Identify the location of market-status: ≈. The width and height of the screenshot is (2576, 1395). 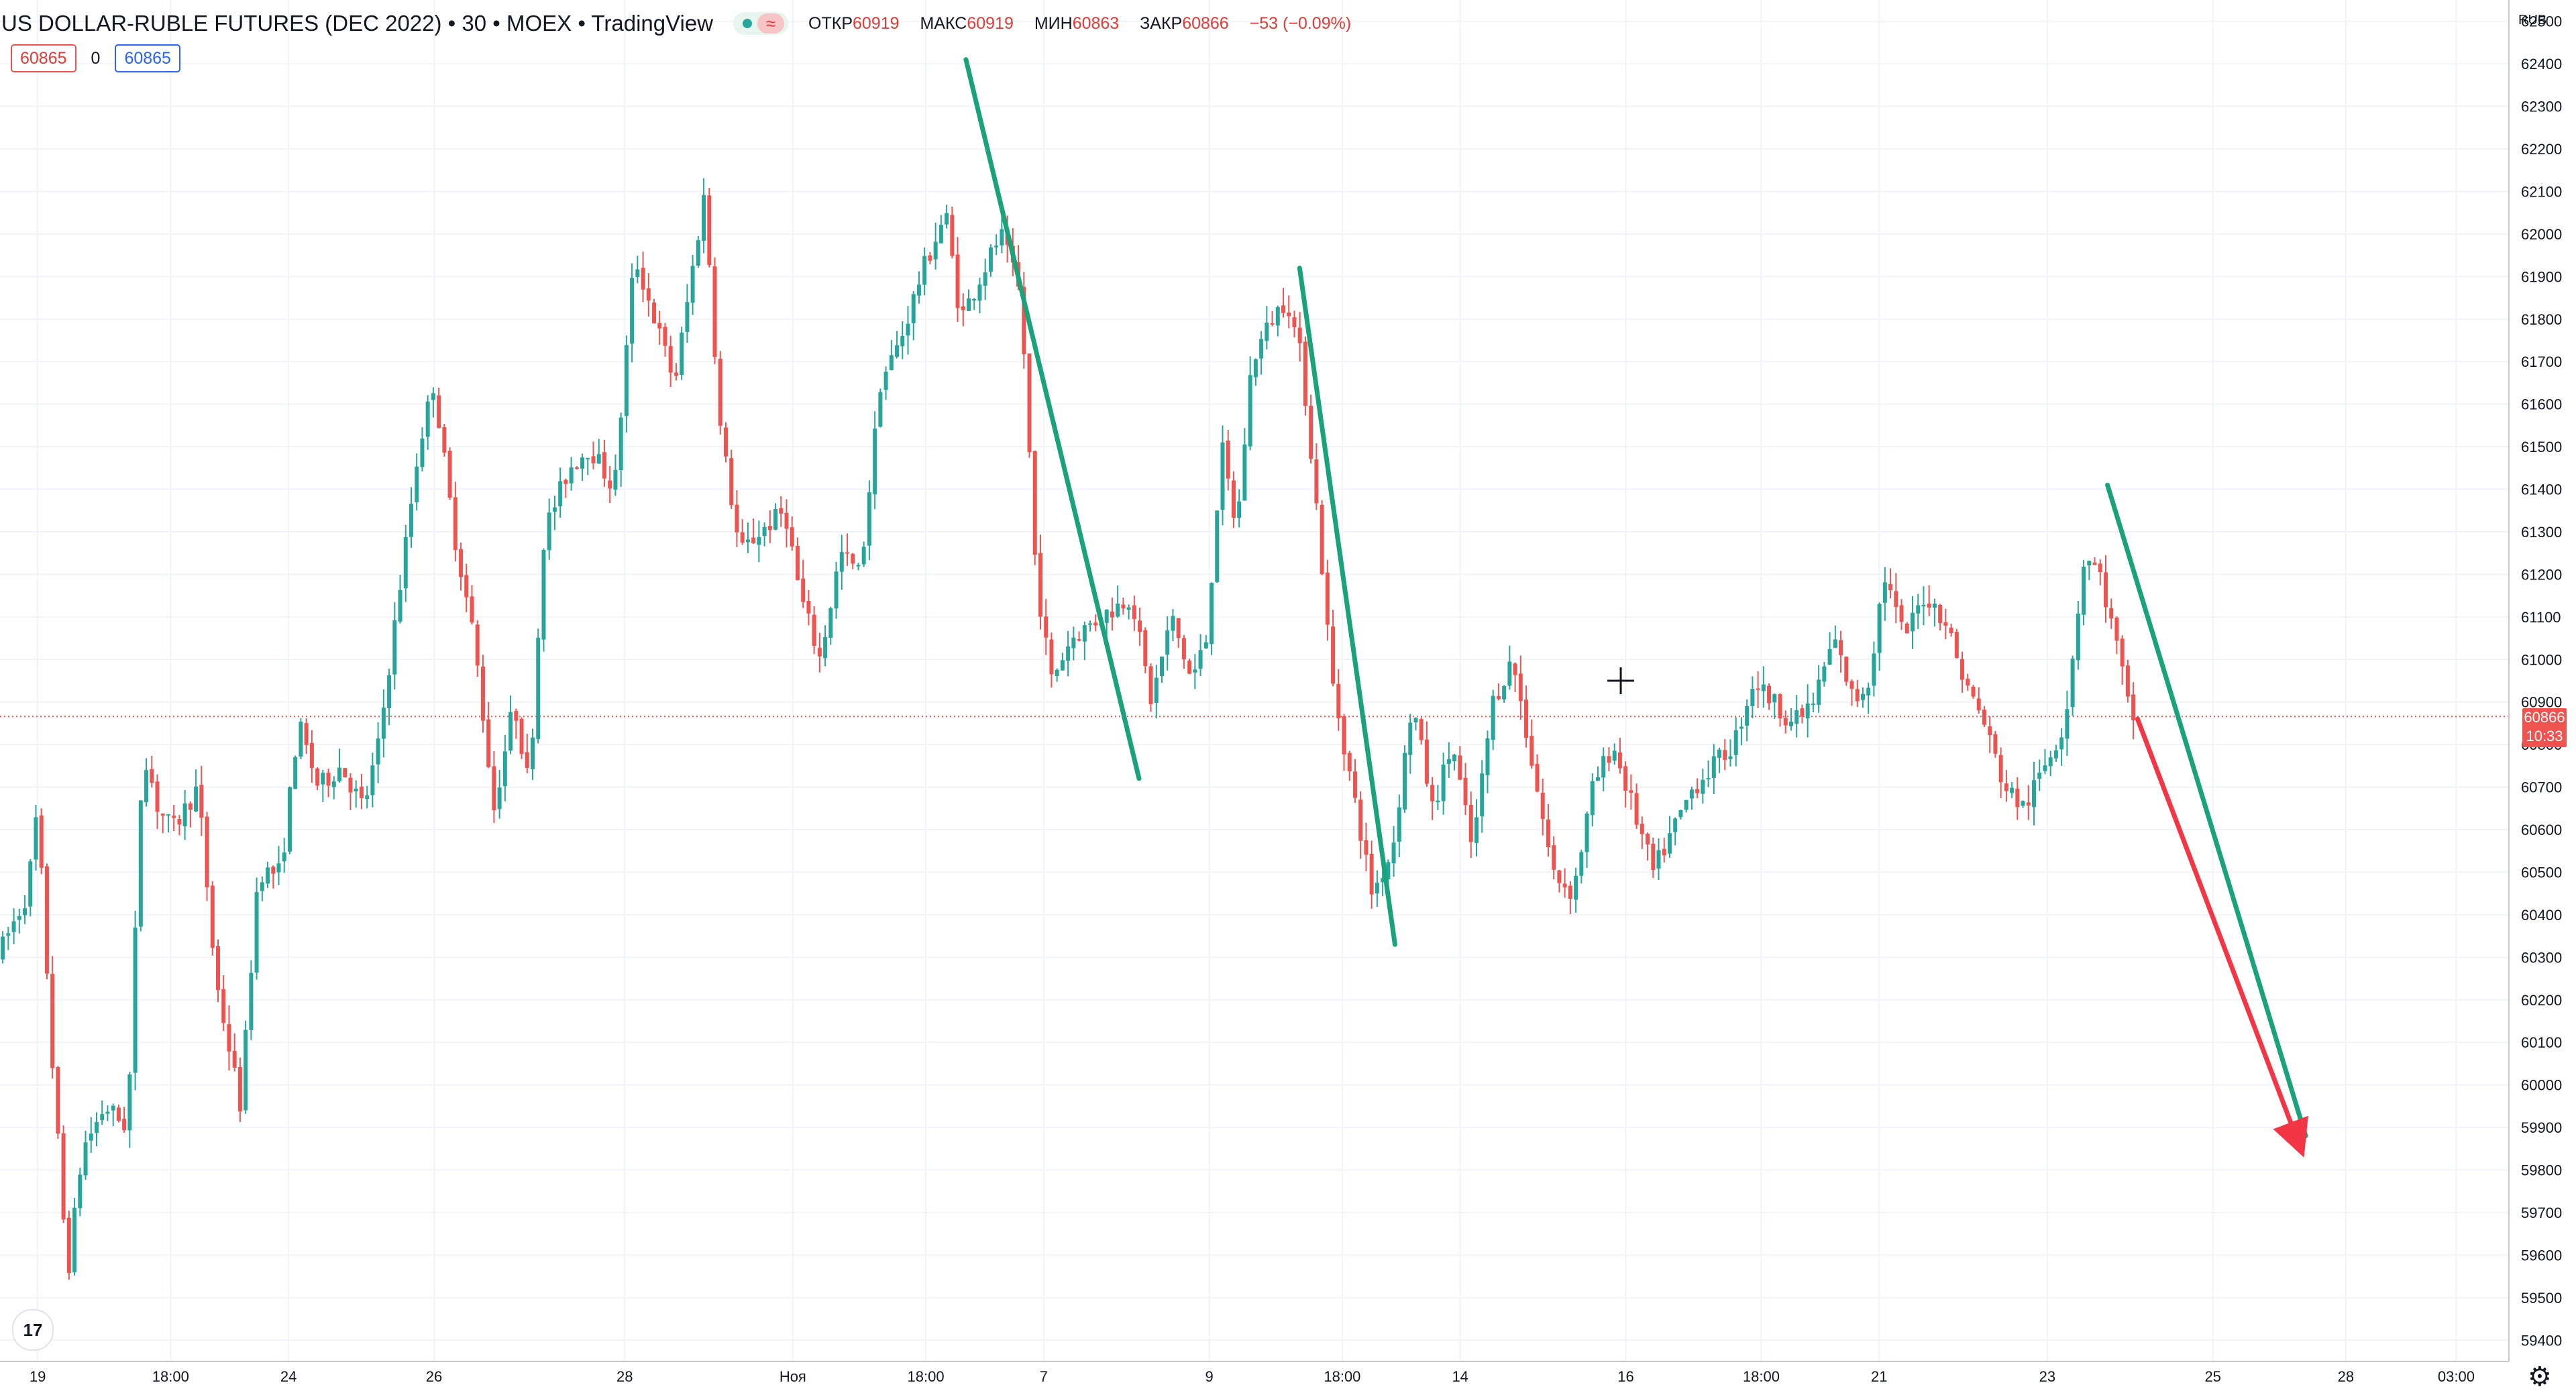
(761, 23).